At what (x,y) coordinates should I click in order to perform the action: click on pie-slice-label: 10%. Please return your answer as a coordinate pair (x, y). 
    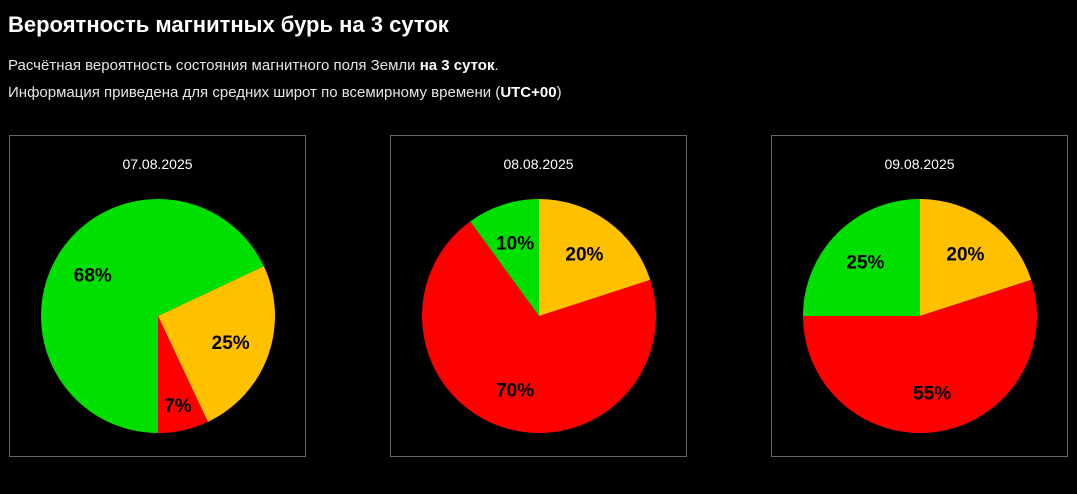
    Looking at the image, I should click on (515, 244).